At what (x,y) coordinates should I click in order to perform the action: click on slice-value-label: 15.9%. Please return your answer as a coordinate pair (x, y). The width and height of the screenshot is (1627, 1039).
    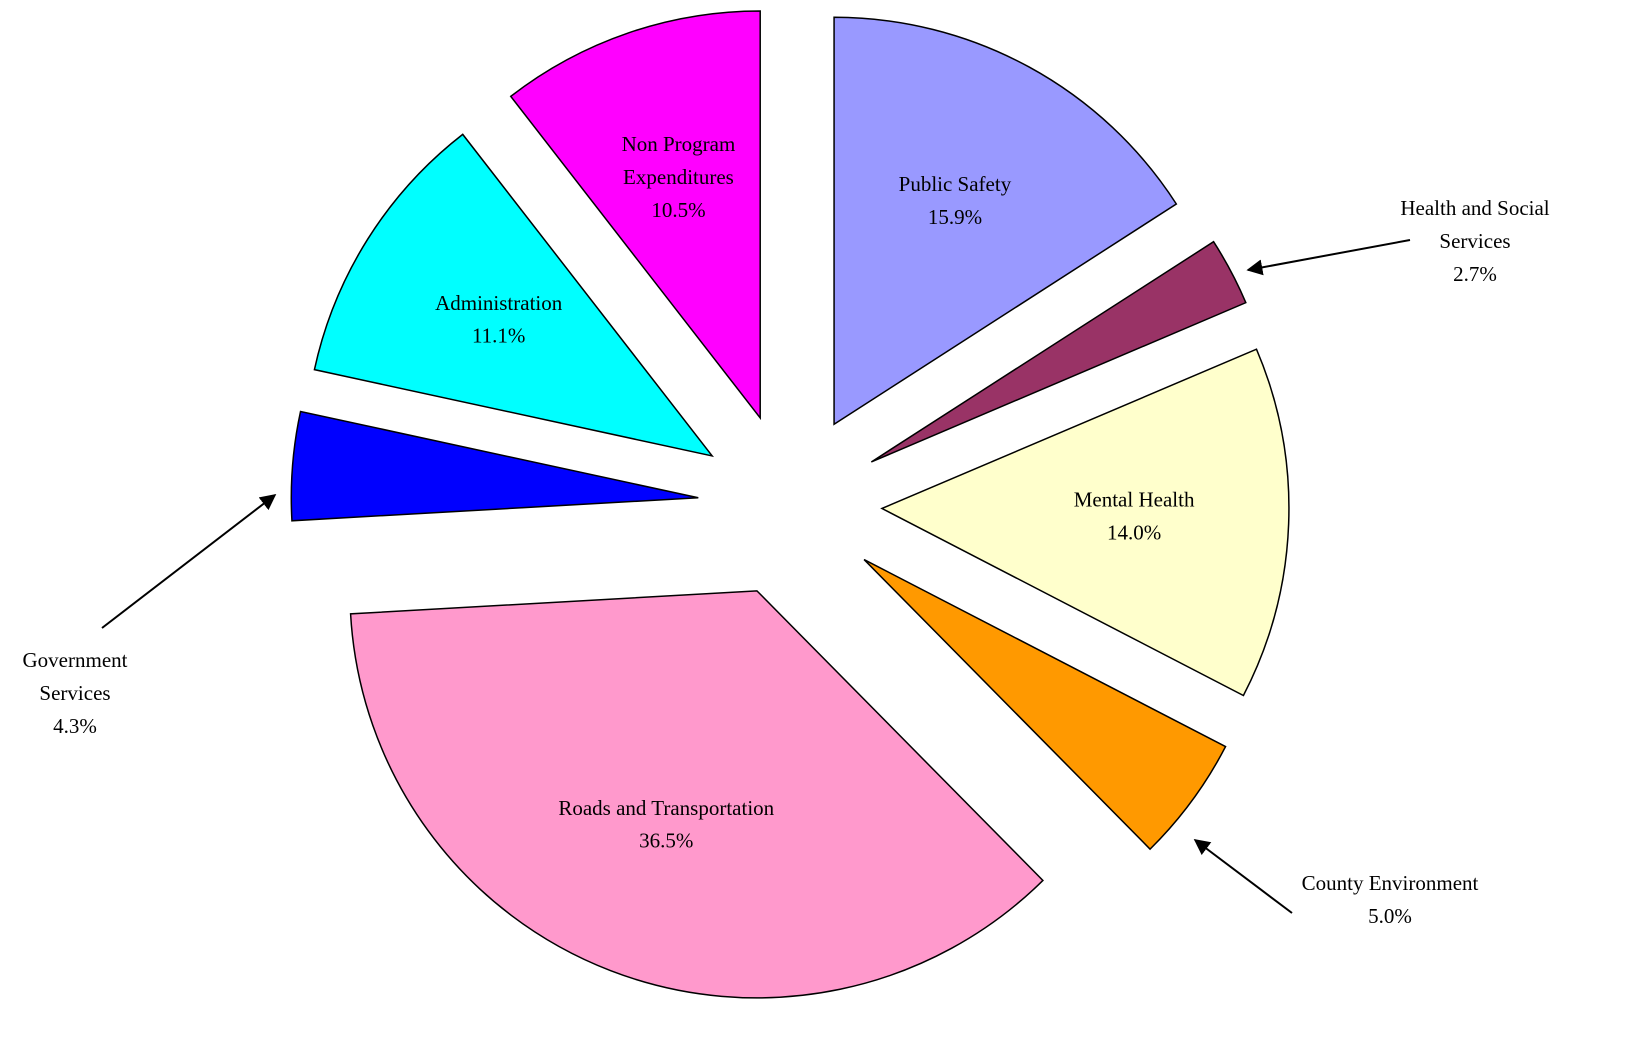
    Looking at the image, I should click on (955, 217).